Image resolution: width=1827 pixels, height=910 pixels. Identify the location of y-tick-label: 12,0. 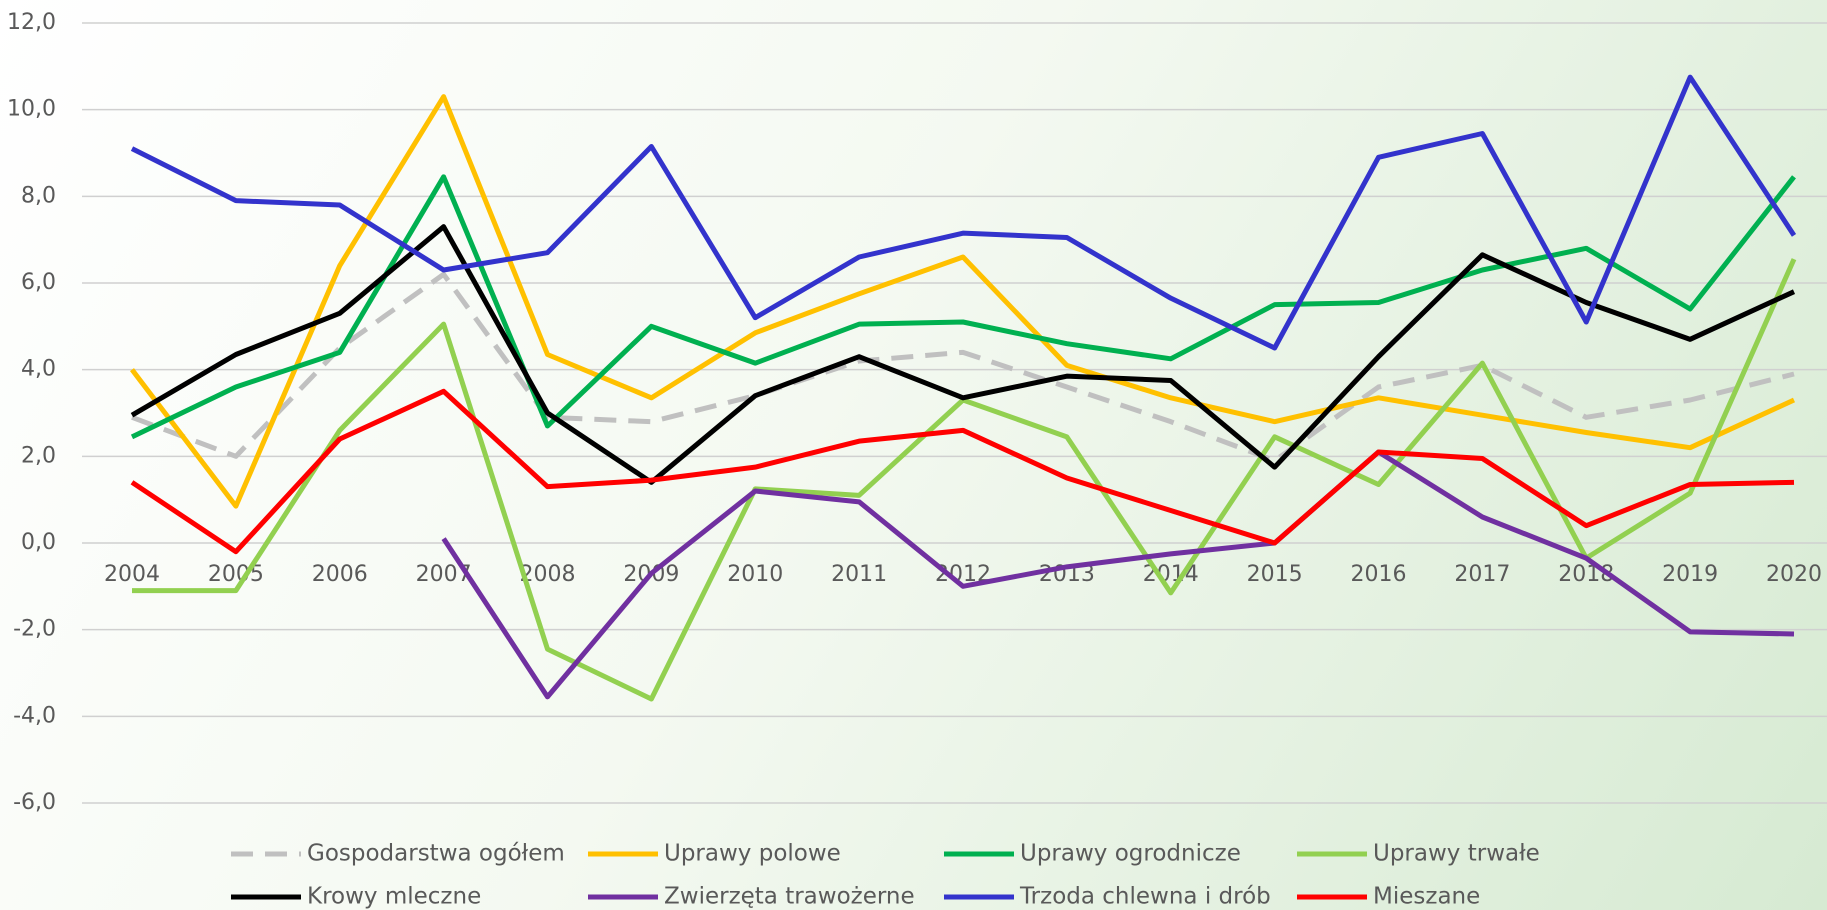
(31, 22).